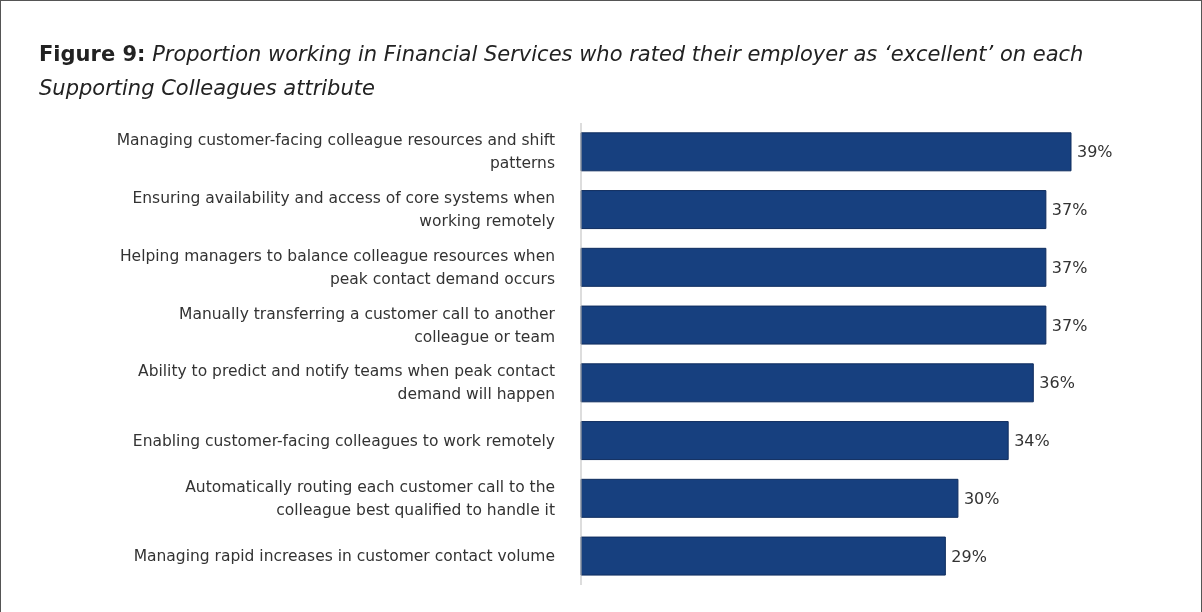 The height and width of the screenshot is (612, 1202). What do you see at coordinates (367, 325) in the screenshot?
I see `y-tick-label: Manually transferring a customer call to another colleague or team` at bounding box center [367, 325].